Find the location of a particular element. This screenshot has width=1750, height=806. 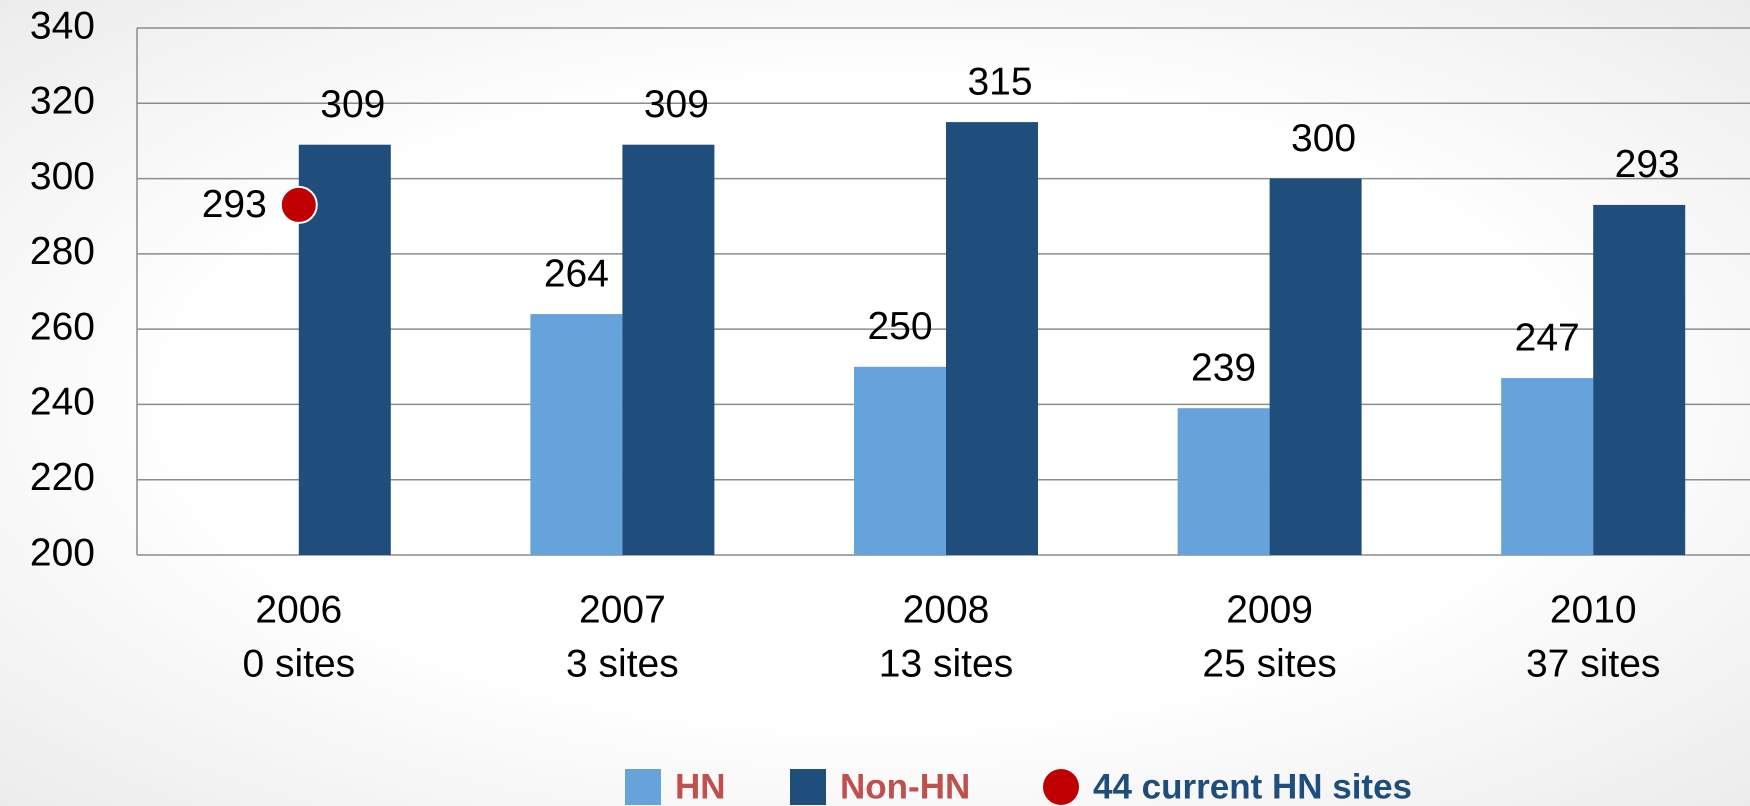

data-label: 239 is located at coordinates (1223, 367).